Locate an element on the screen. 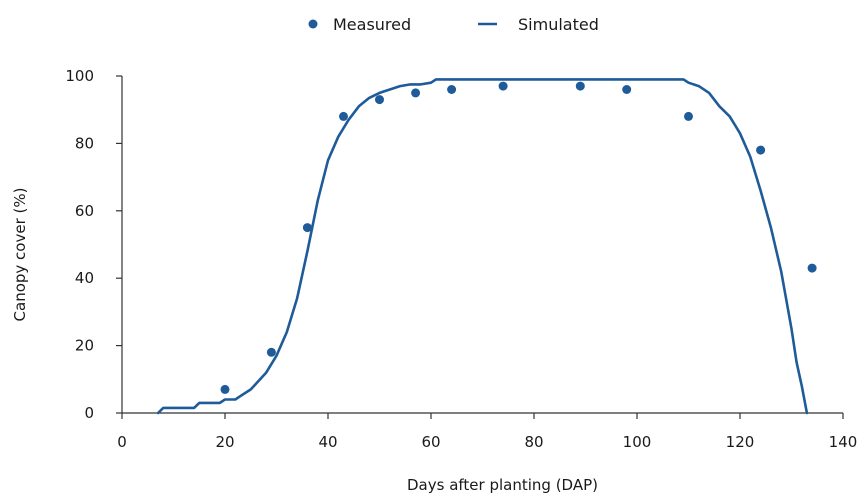 The width and height of the screenshot is (863, 496). y-tick-label: 100 is located at coordinates (79, 76).